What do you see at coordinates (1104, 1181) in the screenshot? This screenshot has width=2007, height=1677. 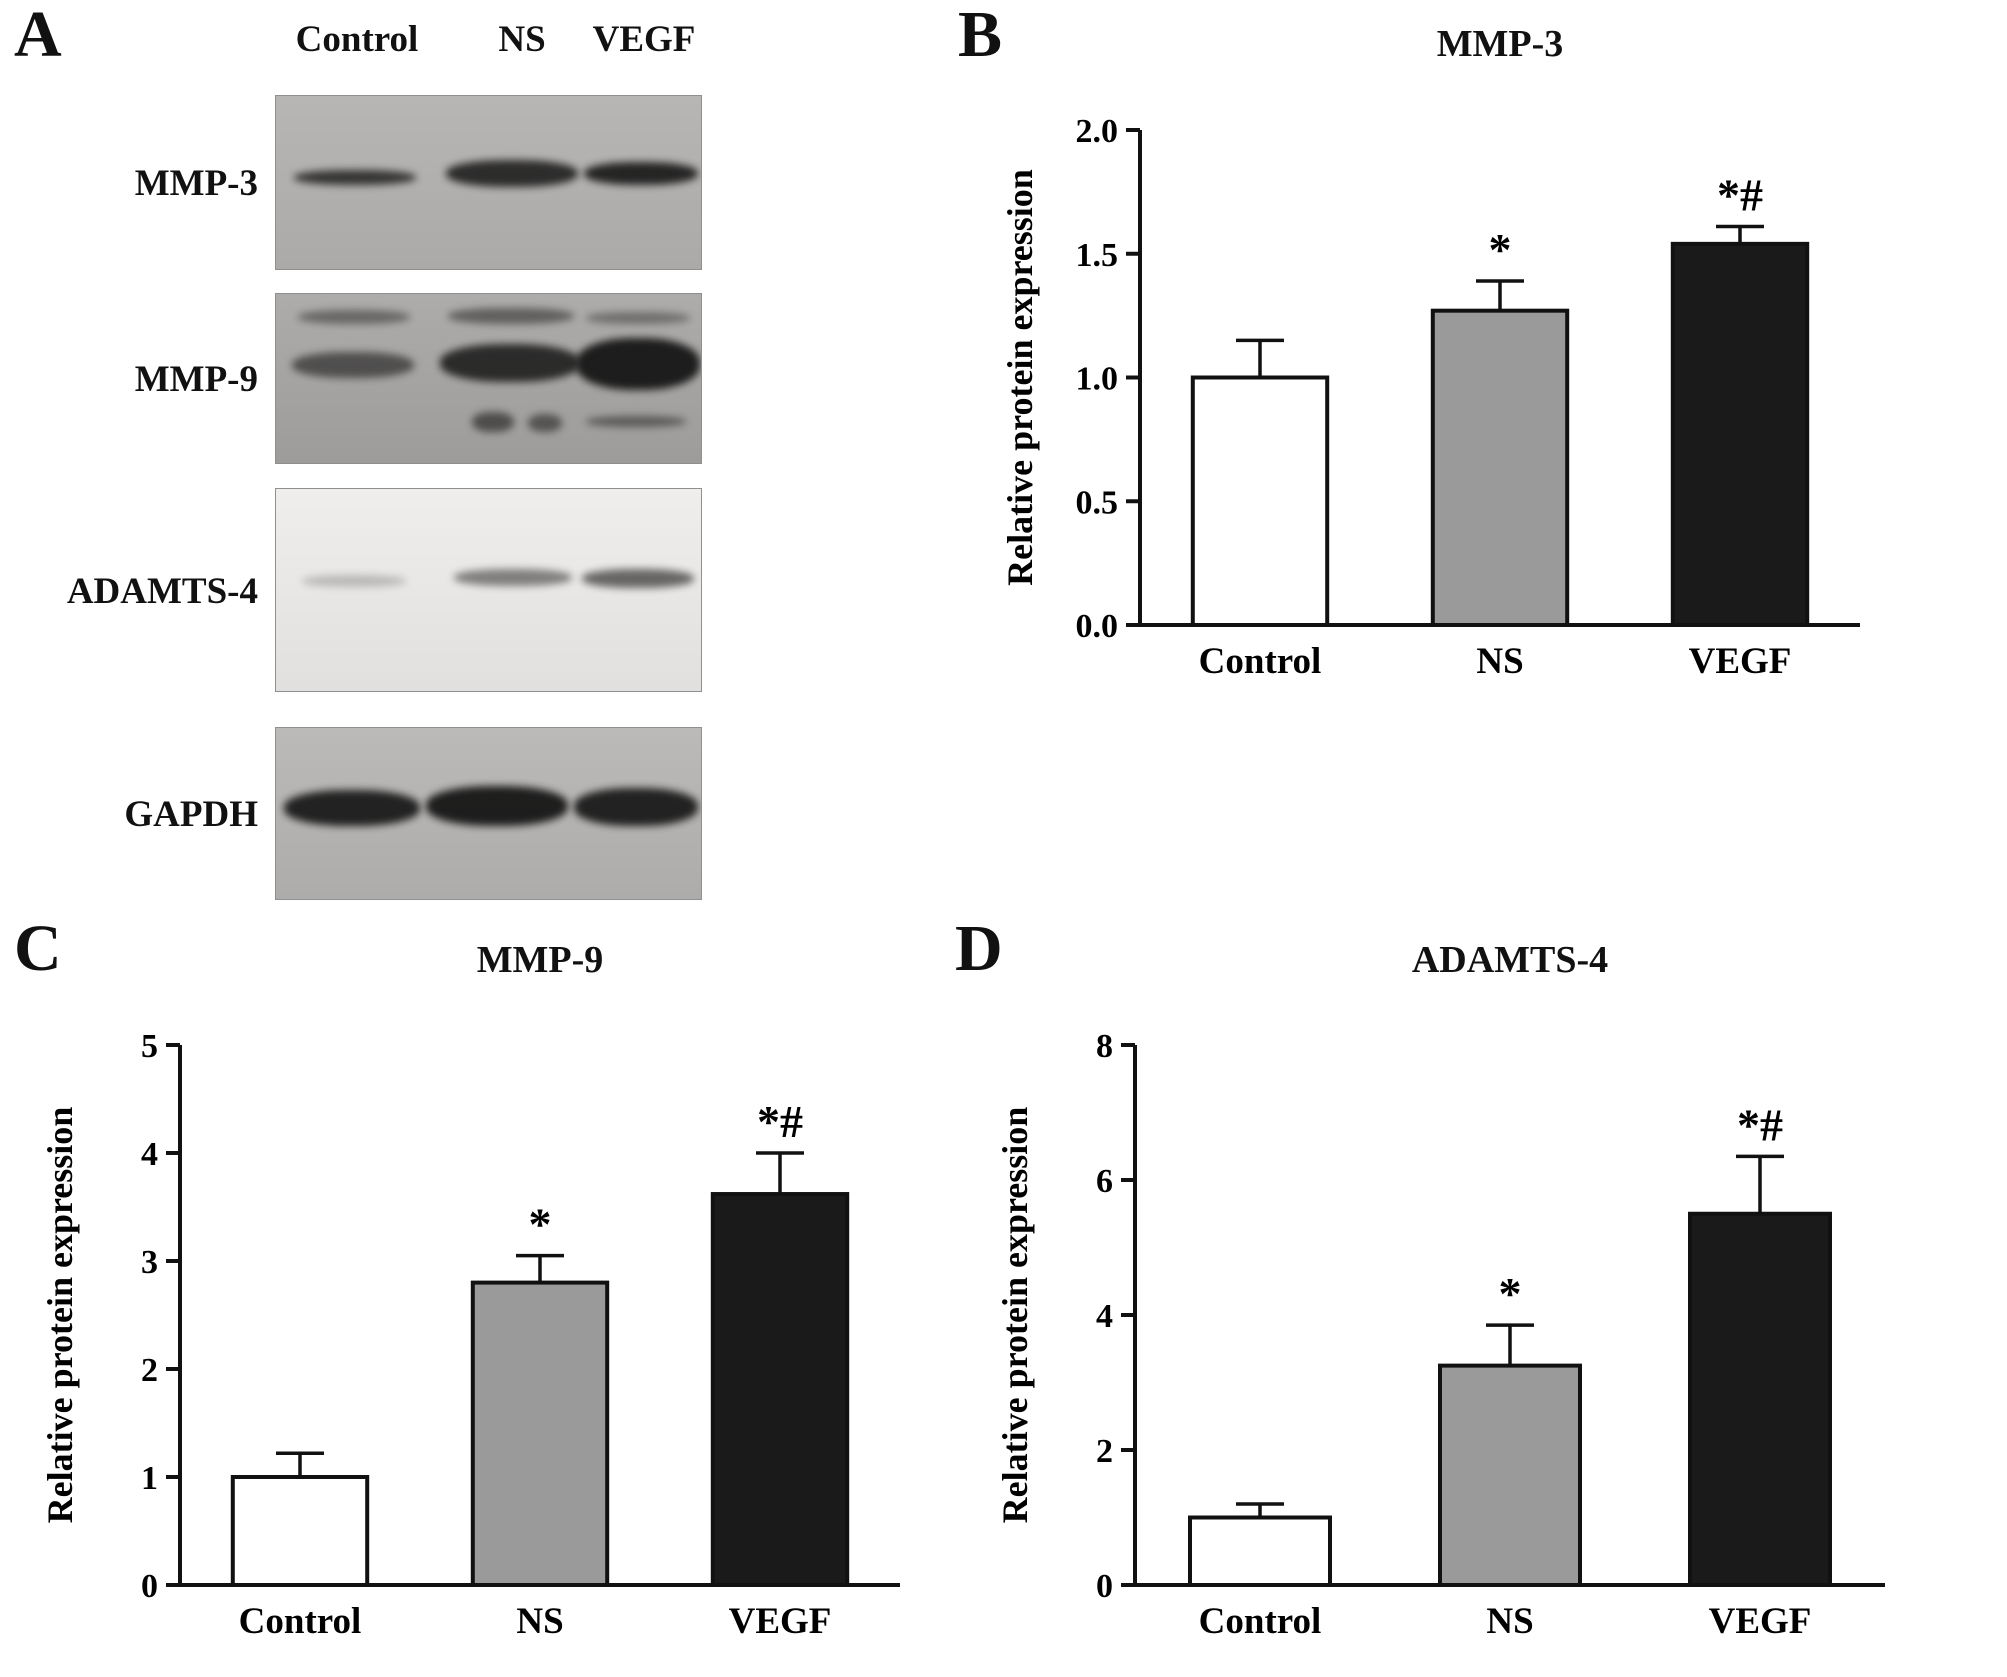 I see `y-tick-label: 6` at bounding box center [1104, 1181].